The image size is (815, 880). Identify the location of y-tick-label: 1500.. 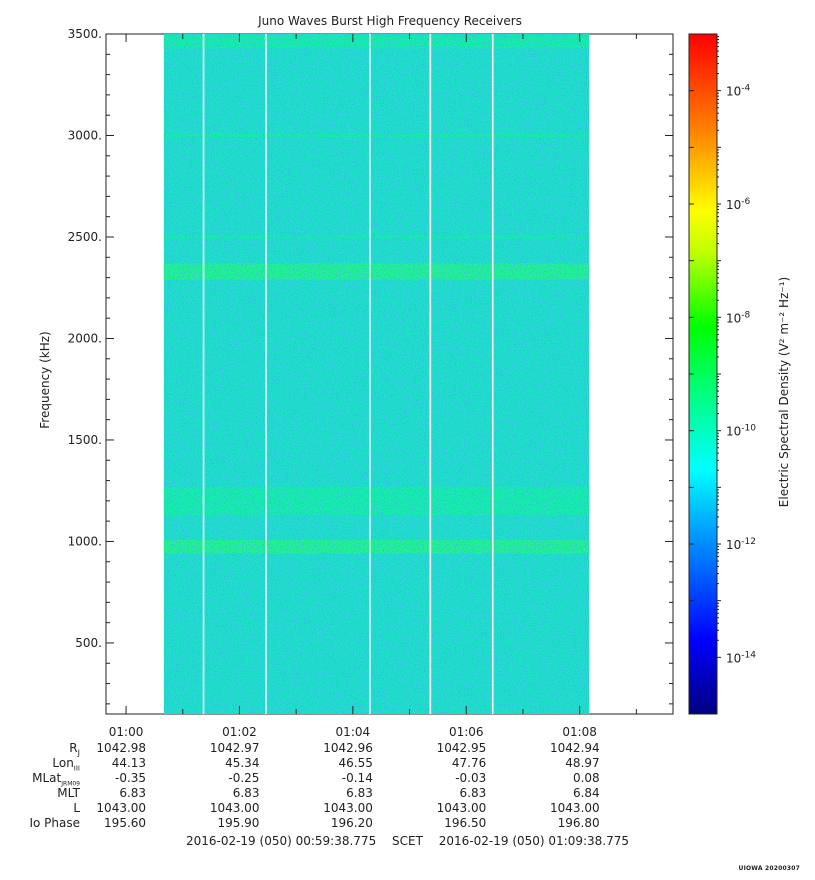
(85, 440).